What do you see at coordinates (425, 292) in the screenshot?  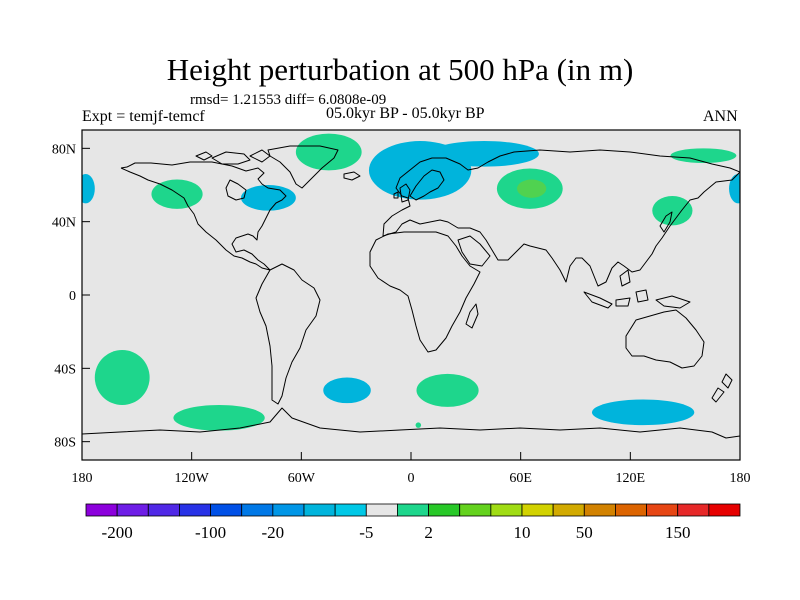 I see `coastline-africa` at bounding box center [425, 292].